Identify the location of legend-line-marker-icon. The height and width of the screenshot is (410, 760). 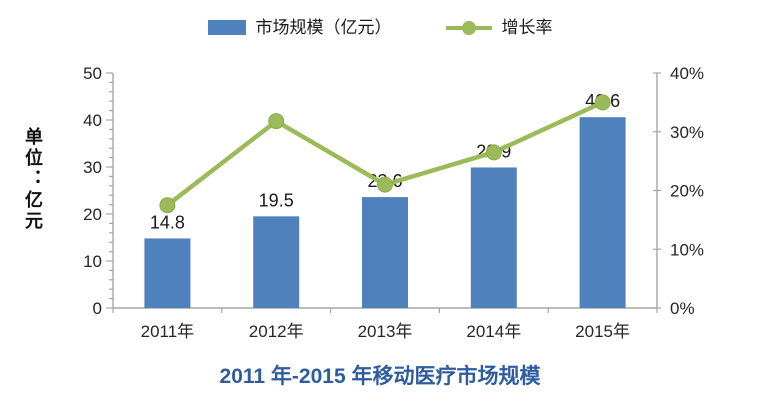
(468, 28).